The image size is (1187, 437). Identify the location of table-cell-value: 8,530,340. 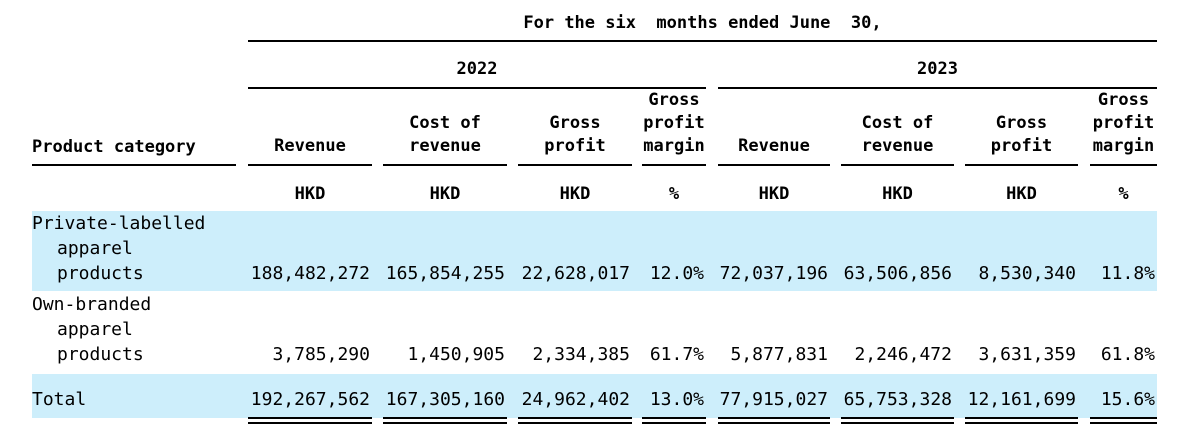
(1027, 273).